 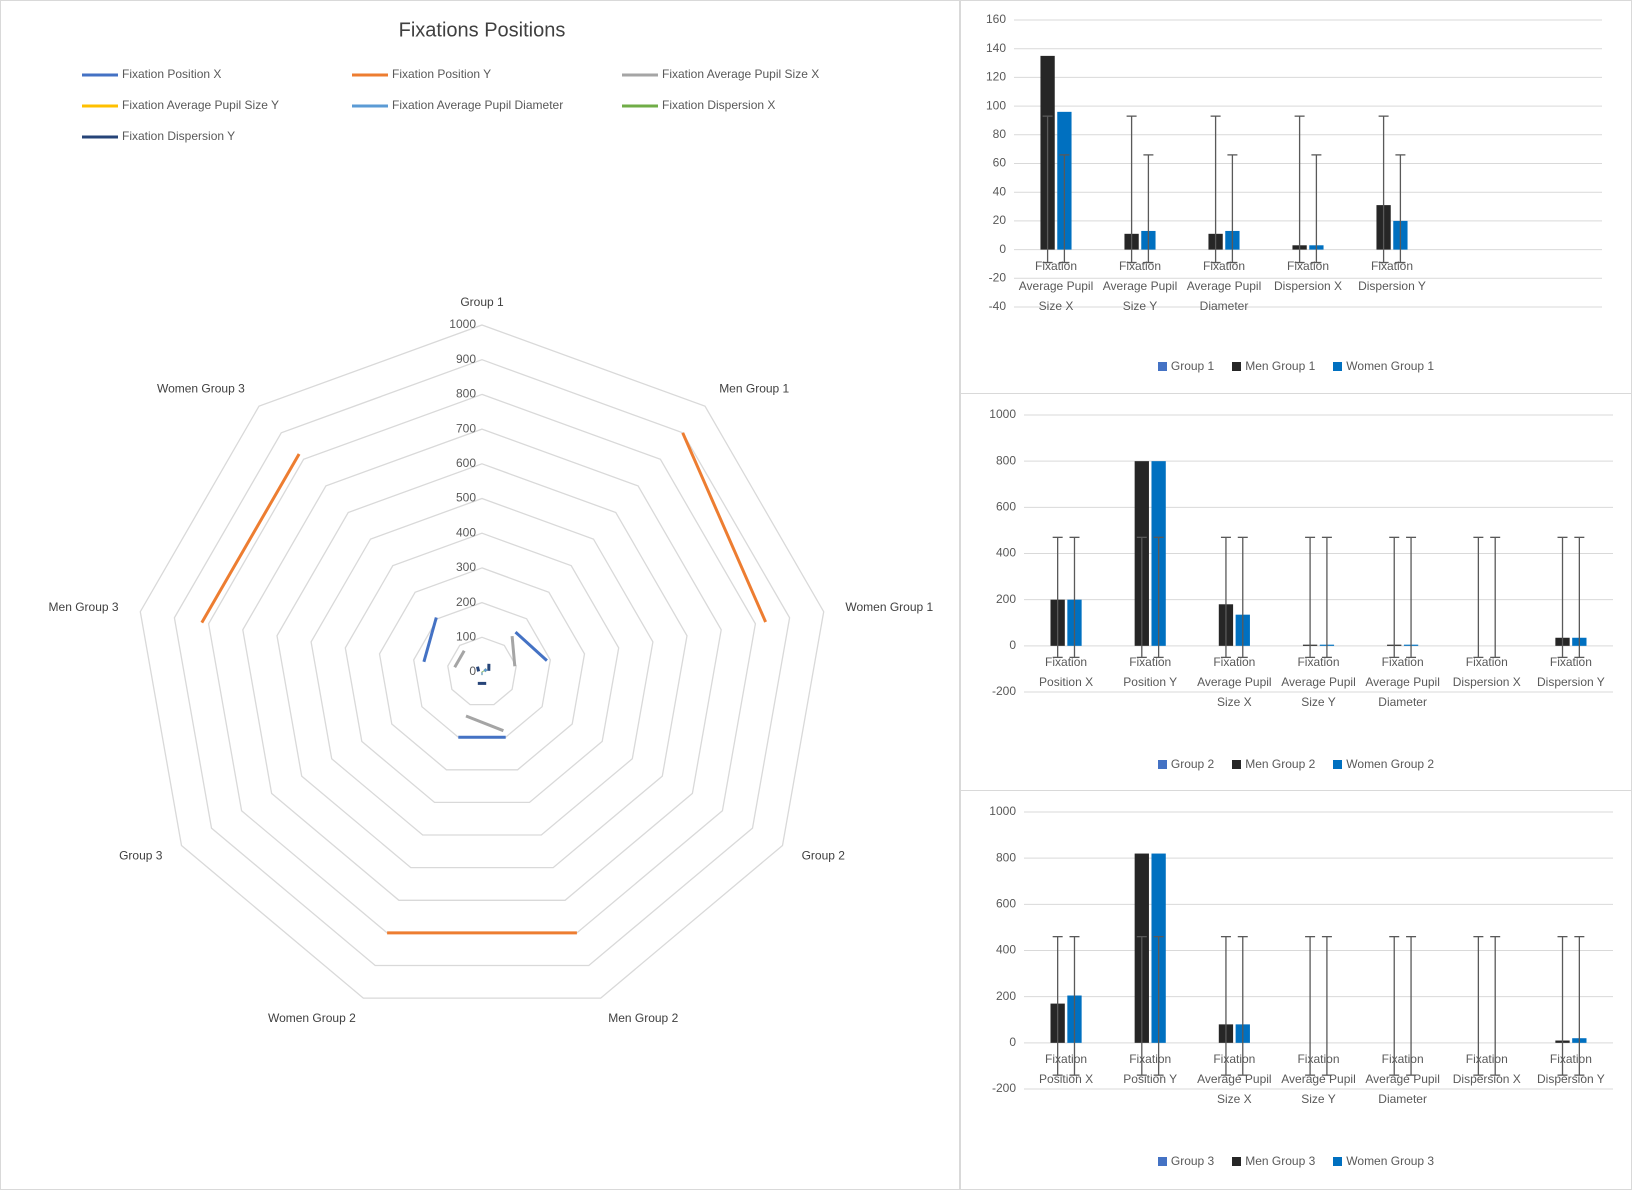 I want to click on r-tick-label: 500, so click(x=466, y=498).